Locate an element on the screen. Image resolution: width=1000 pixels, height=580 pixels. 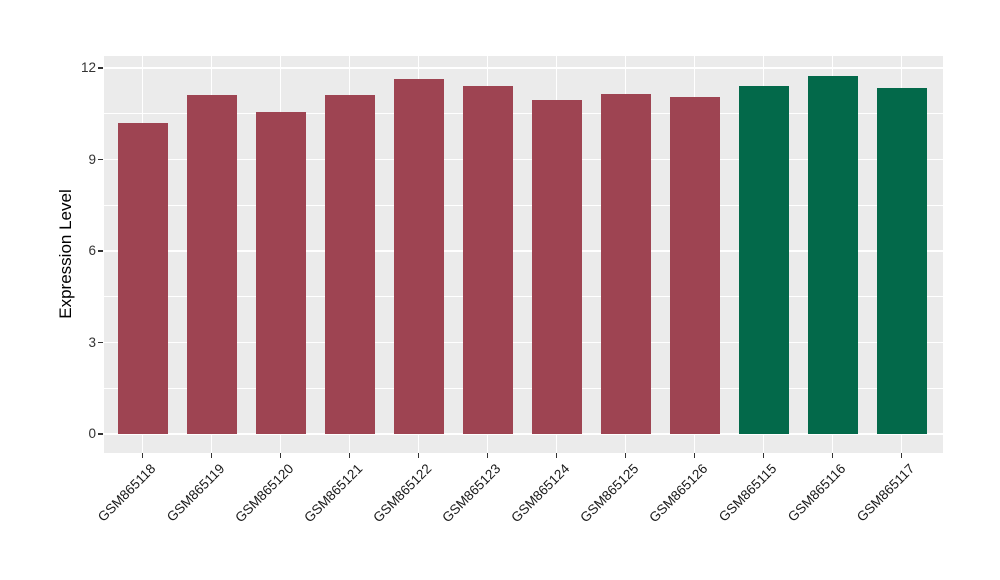
x-tick-label-GSM865115: GSM865115 is located at coordinates (747, 493).